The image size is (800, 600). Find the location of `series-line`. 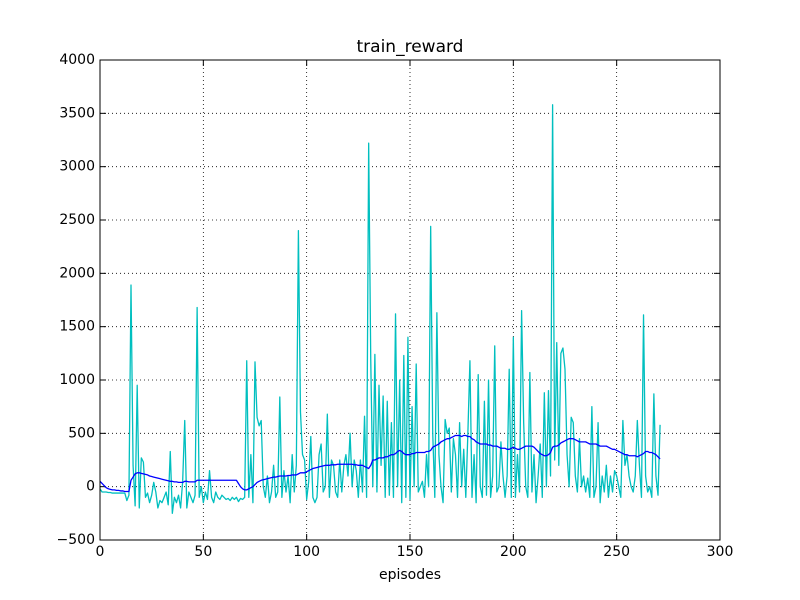

series-line is located at coordinates (380, 463).